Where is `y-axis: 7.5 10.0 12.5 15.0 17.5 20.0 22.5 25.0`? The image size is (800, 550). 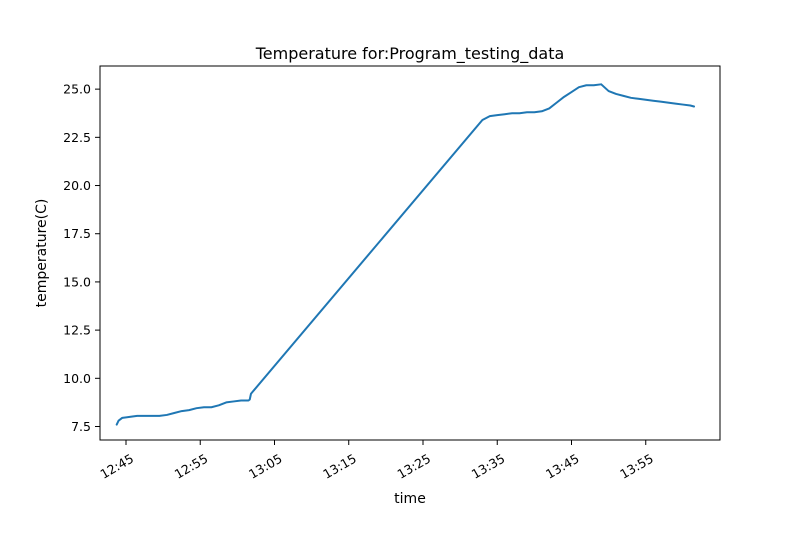 y-axis: 7.5 10.0 12.5 15.0 17.5 20.0 22.5 25.0 is located at coordinates (81, 258).